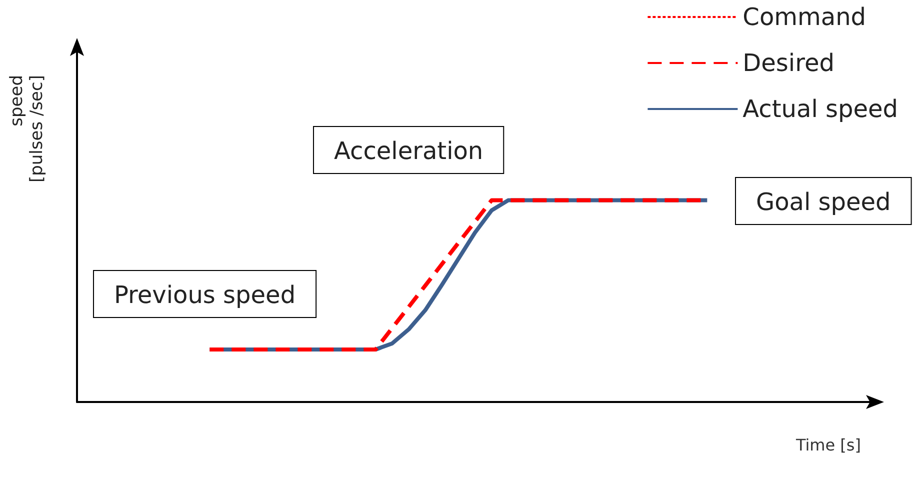 The height and width of the screenshot is (494, 923). What do you see at coordinates (820, 109) in the screenshot?
I see `legend-label: Actual speed` at bounding box center [820, 109].